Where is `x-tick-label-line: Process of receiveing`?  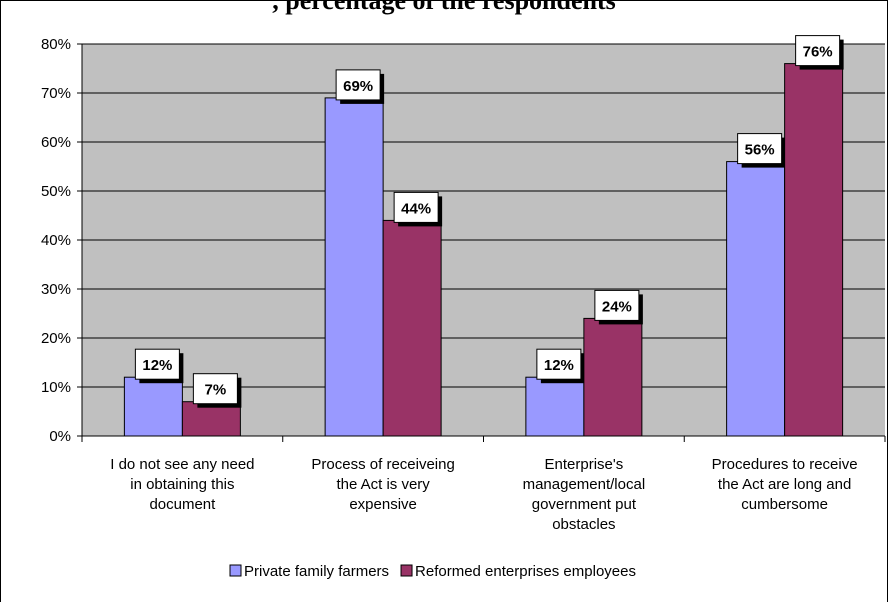
x-tick-label-line: Process of receiveing is located at coordinates (382, 464).